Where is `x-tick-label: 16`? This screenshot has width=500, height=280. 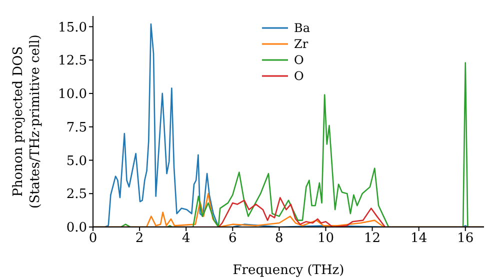 x-tick-label: 16 is located at coordinates (465, 238).